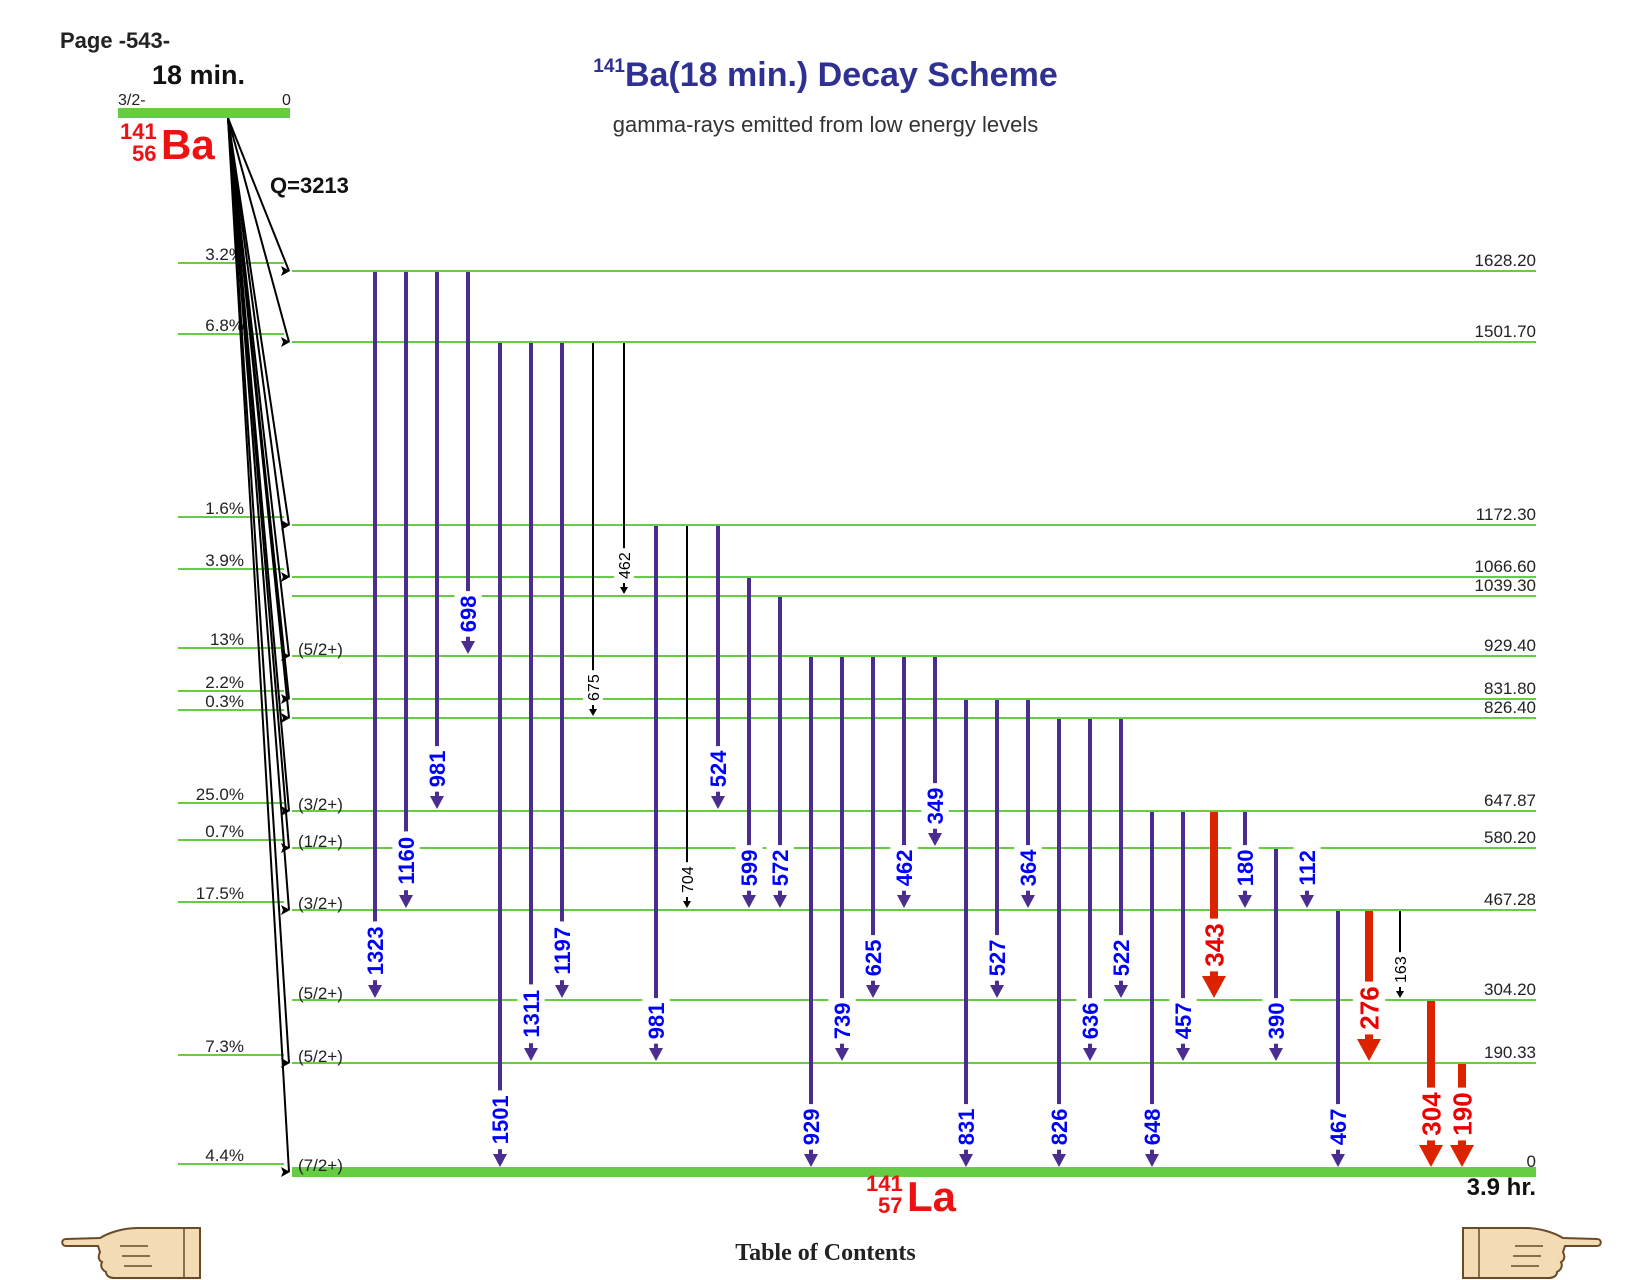  I want to click on level-energy-label: 1501.70, so click(1505, 331).